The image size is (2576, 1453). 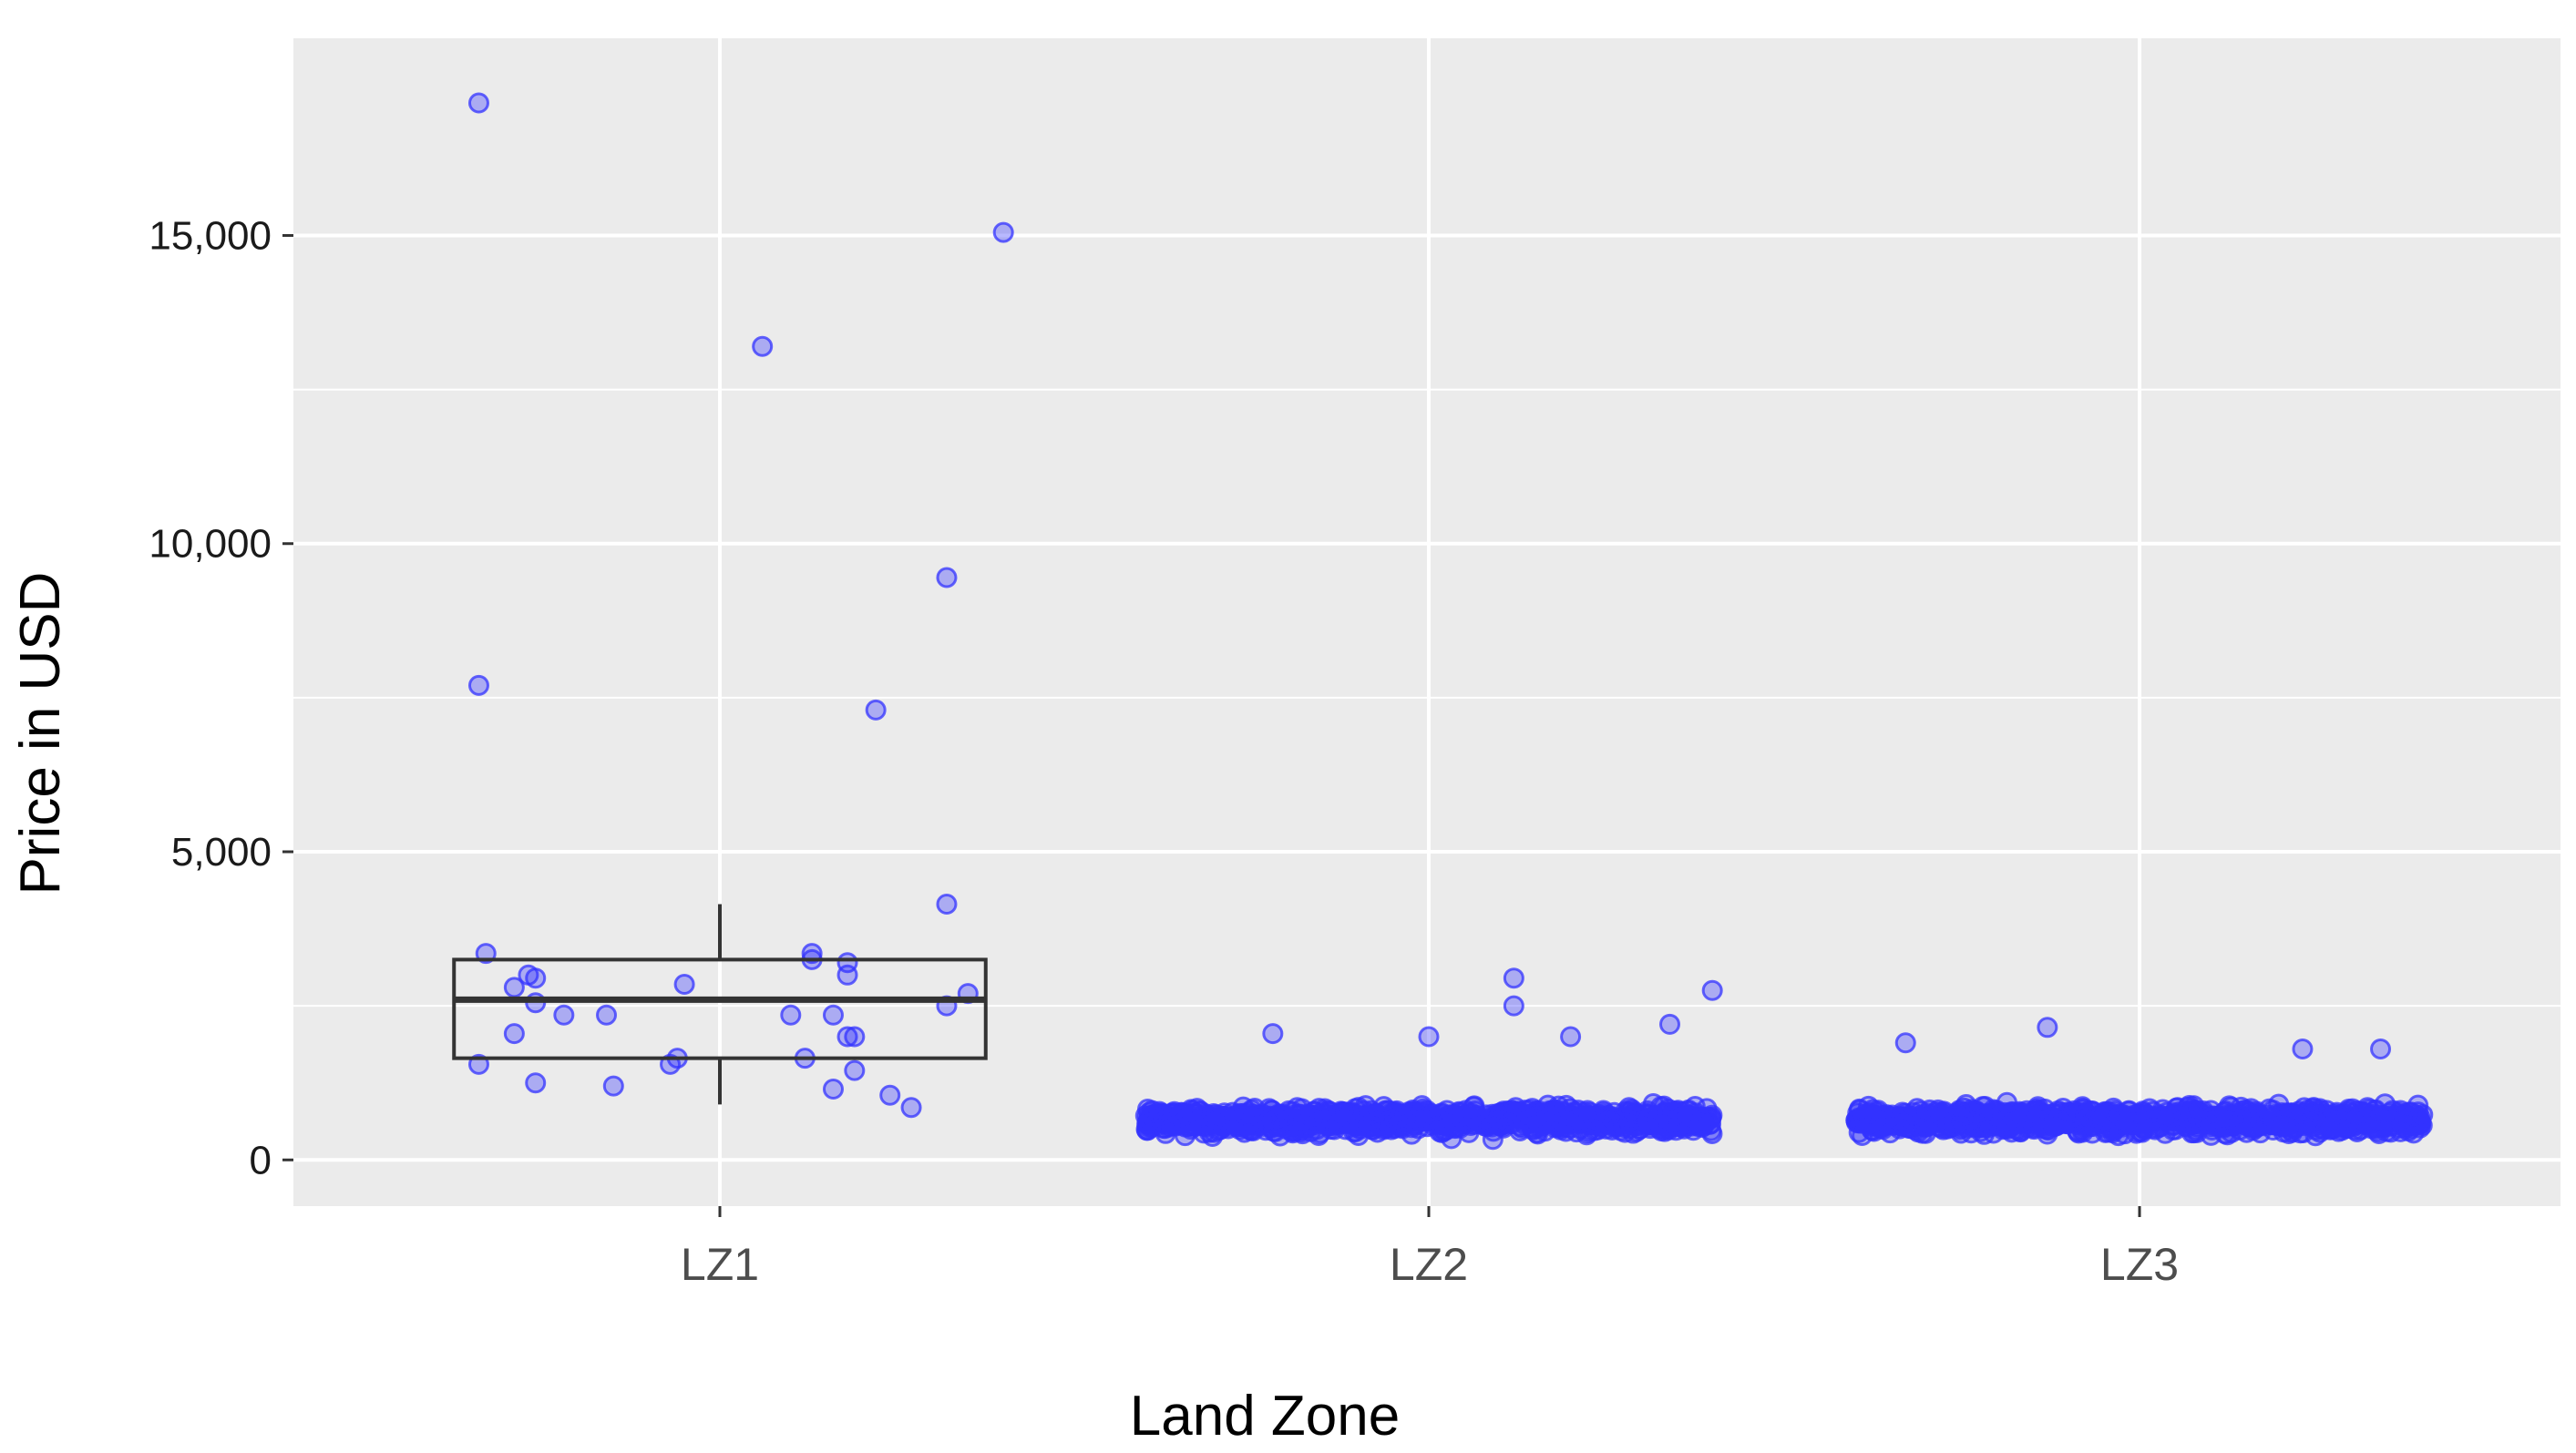 I want to click on y-tick-label: 10,000, so click(x=211, y=544).